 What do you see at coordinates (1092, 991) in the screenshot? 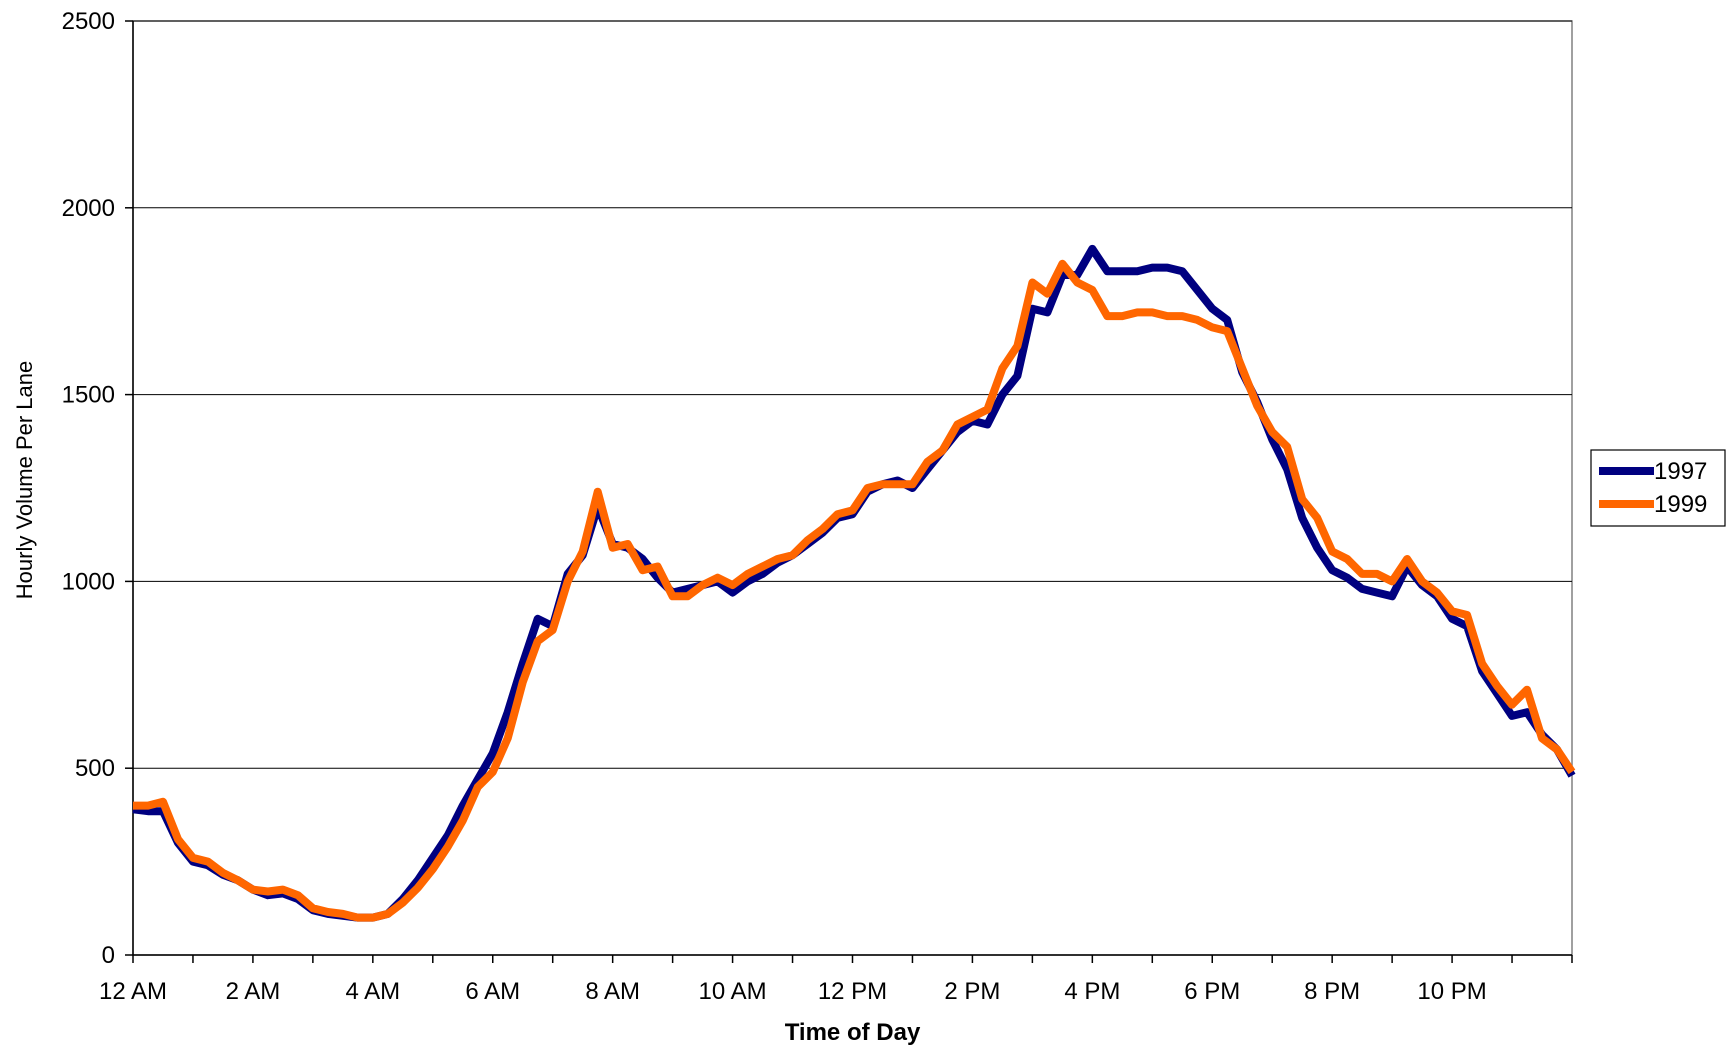
I see `x-tick-label: 4 PM` at bounding box center [1092, 991].